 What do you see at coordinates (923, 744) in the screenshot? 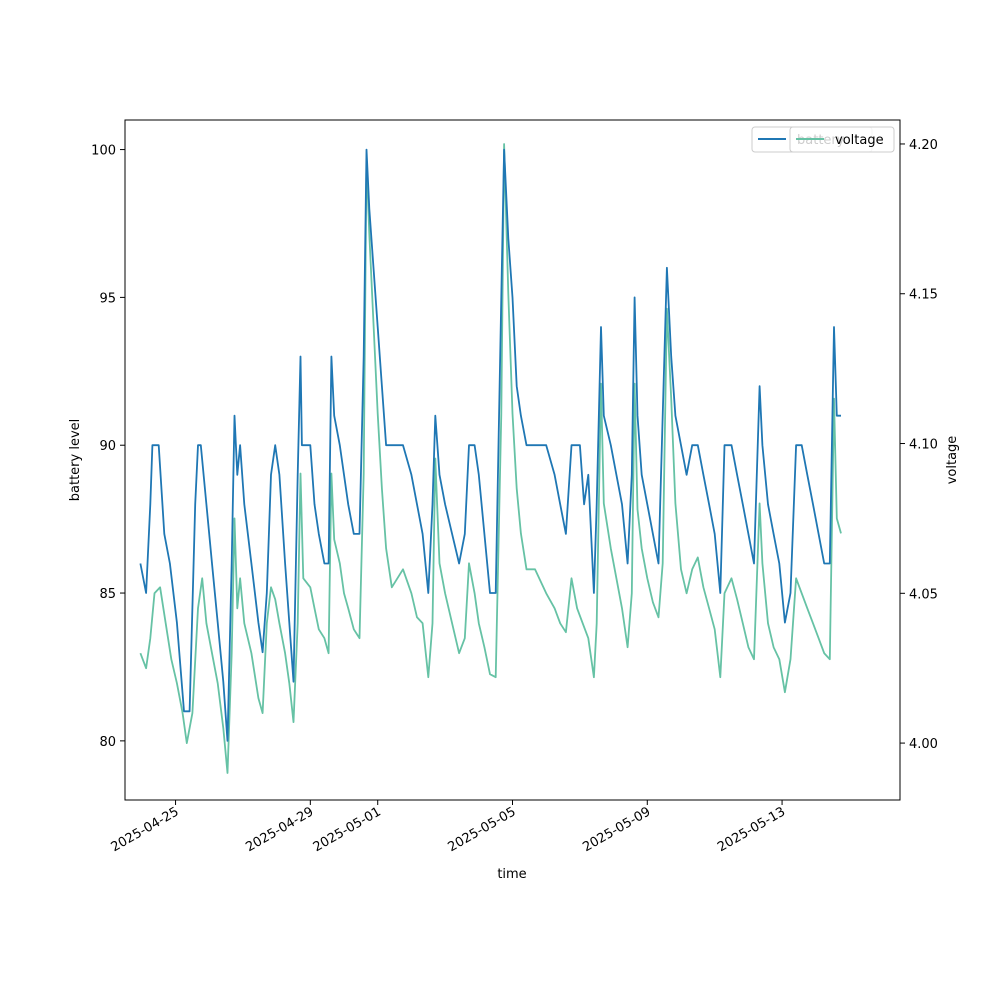
I see `y2-tick-label: 4.00` at bounding box center [923, 744].